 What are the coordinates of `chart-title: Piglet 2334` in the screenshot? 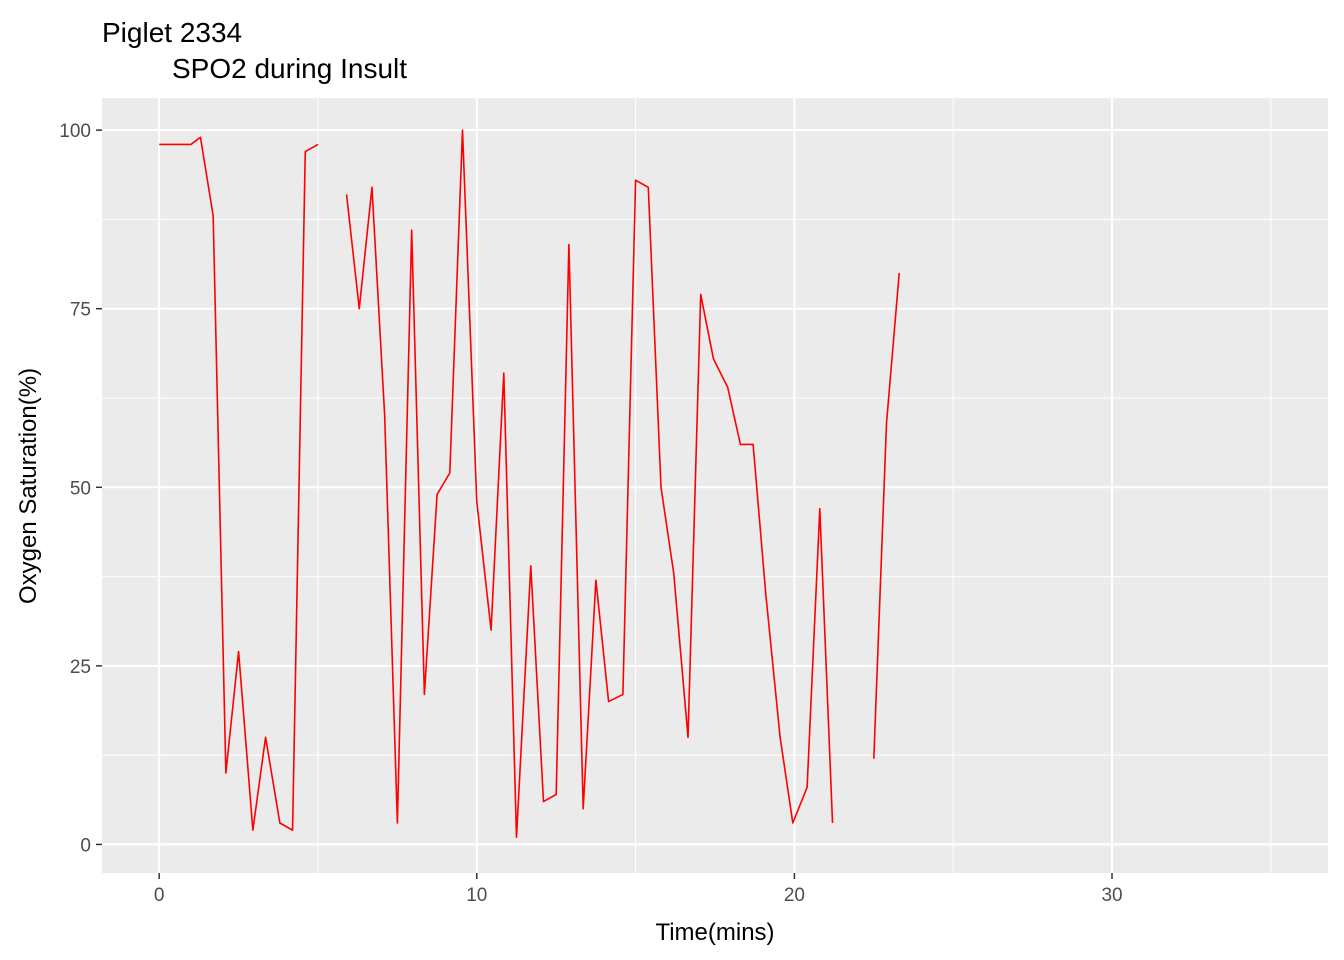 It's located at (172, 32).